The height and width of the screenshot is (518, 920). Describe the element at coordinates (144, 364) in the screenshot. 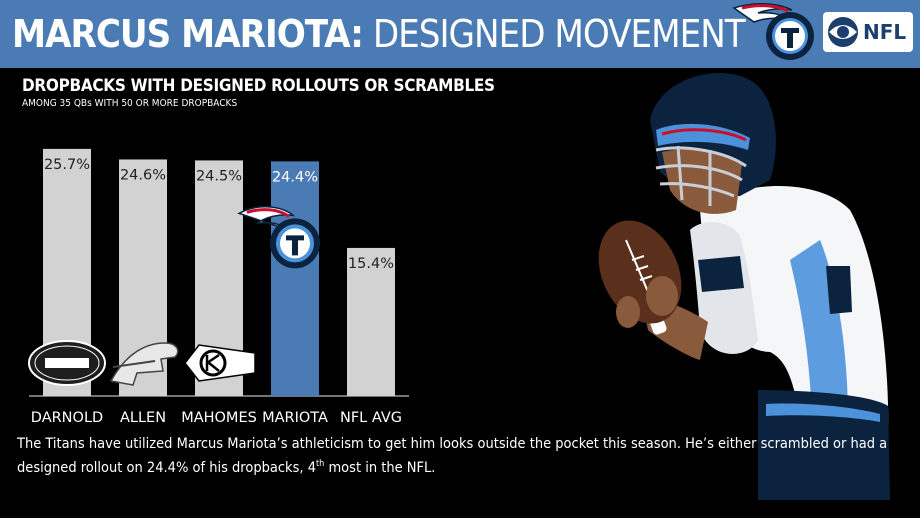

I see `bills-logo-icon` at that location.